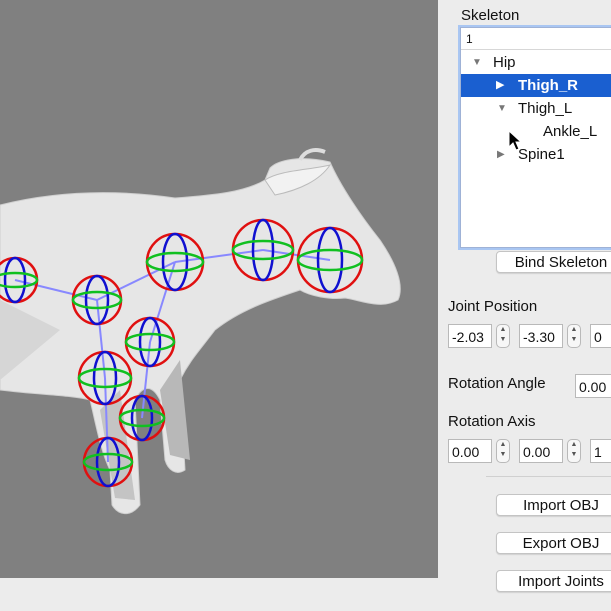  I want to click on joint-position-z-field: 0, so click(600, 336).